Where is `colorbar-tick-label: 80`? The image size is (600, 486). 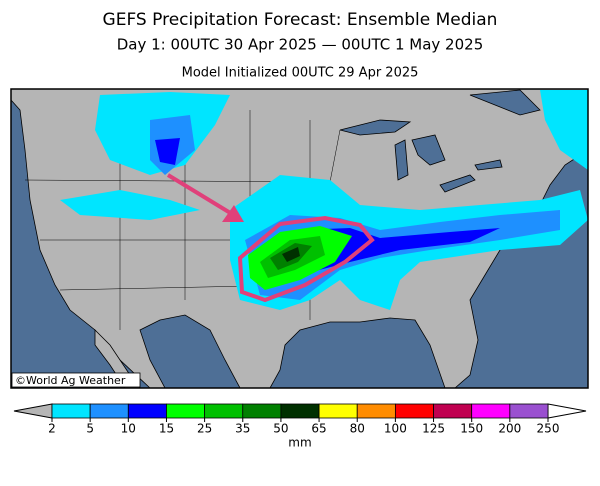 colorbar-tick-label: 80 is located at coordinates (357, 429).